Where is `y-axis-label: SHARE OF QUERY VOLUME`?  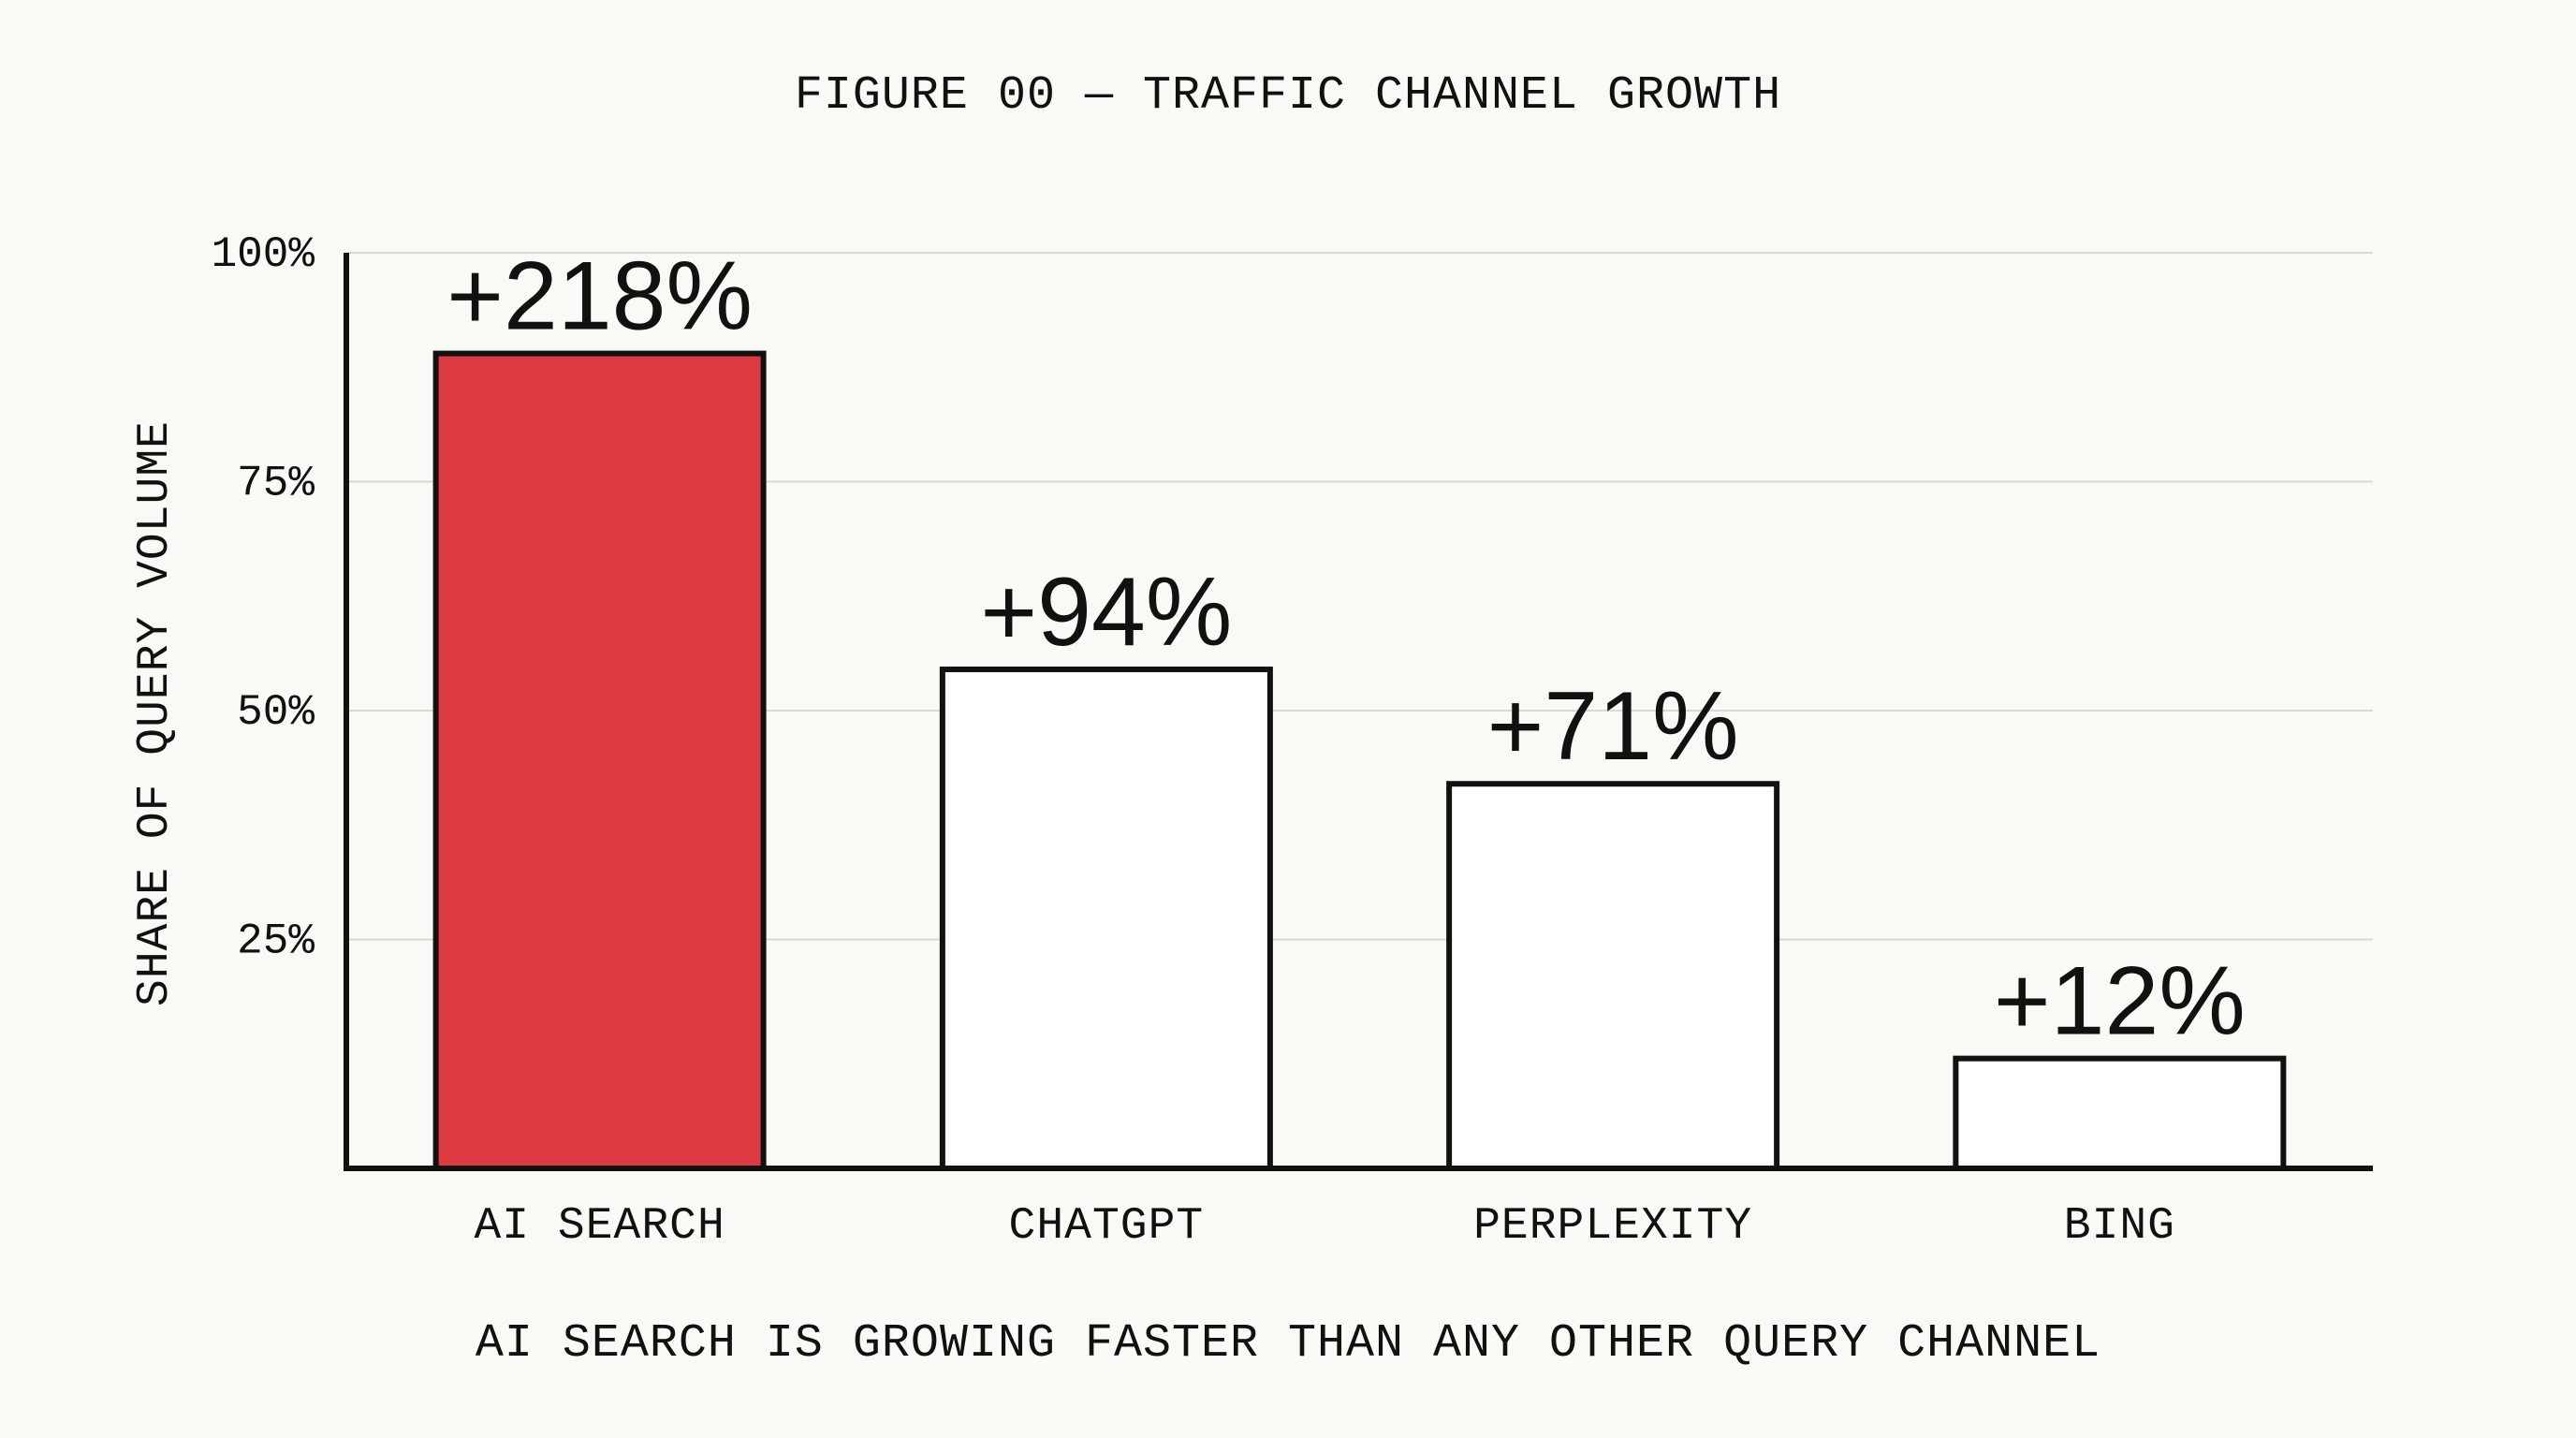 y-axis-label: SHARE OF QUERY VOLUME is located at coordinates (155, 713).